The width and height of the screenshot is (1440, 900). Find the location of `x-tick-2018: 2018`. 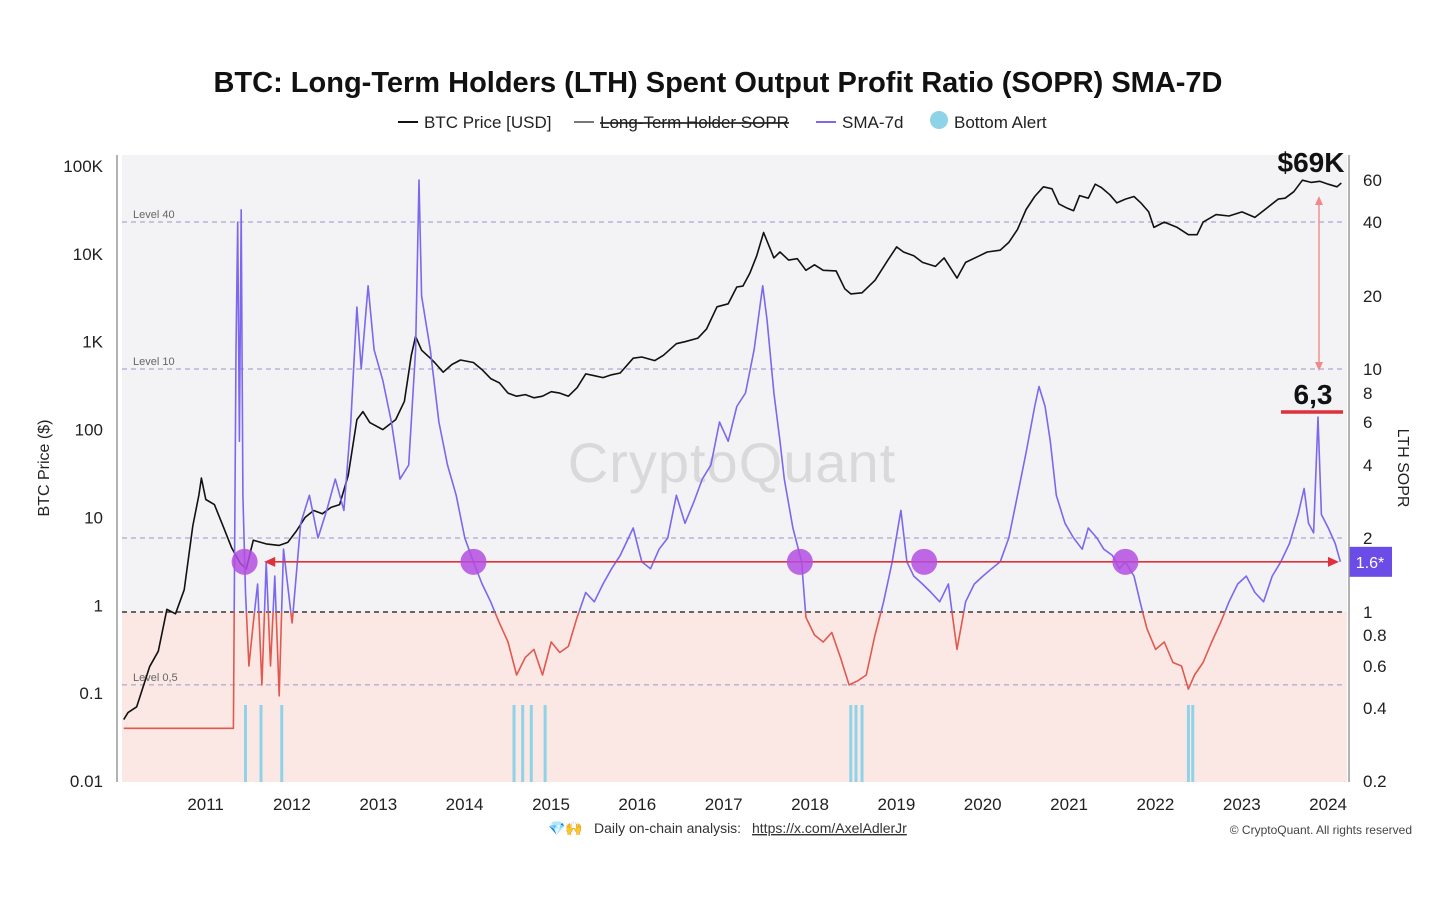

x-tick-2018: 2018 is located at coordinates (810, 804).